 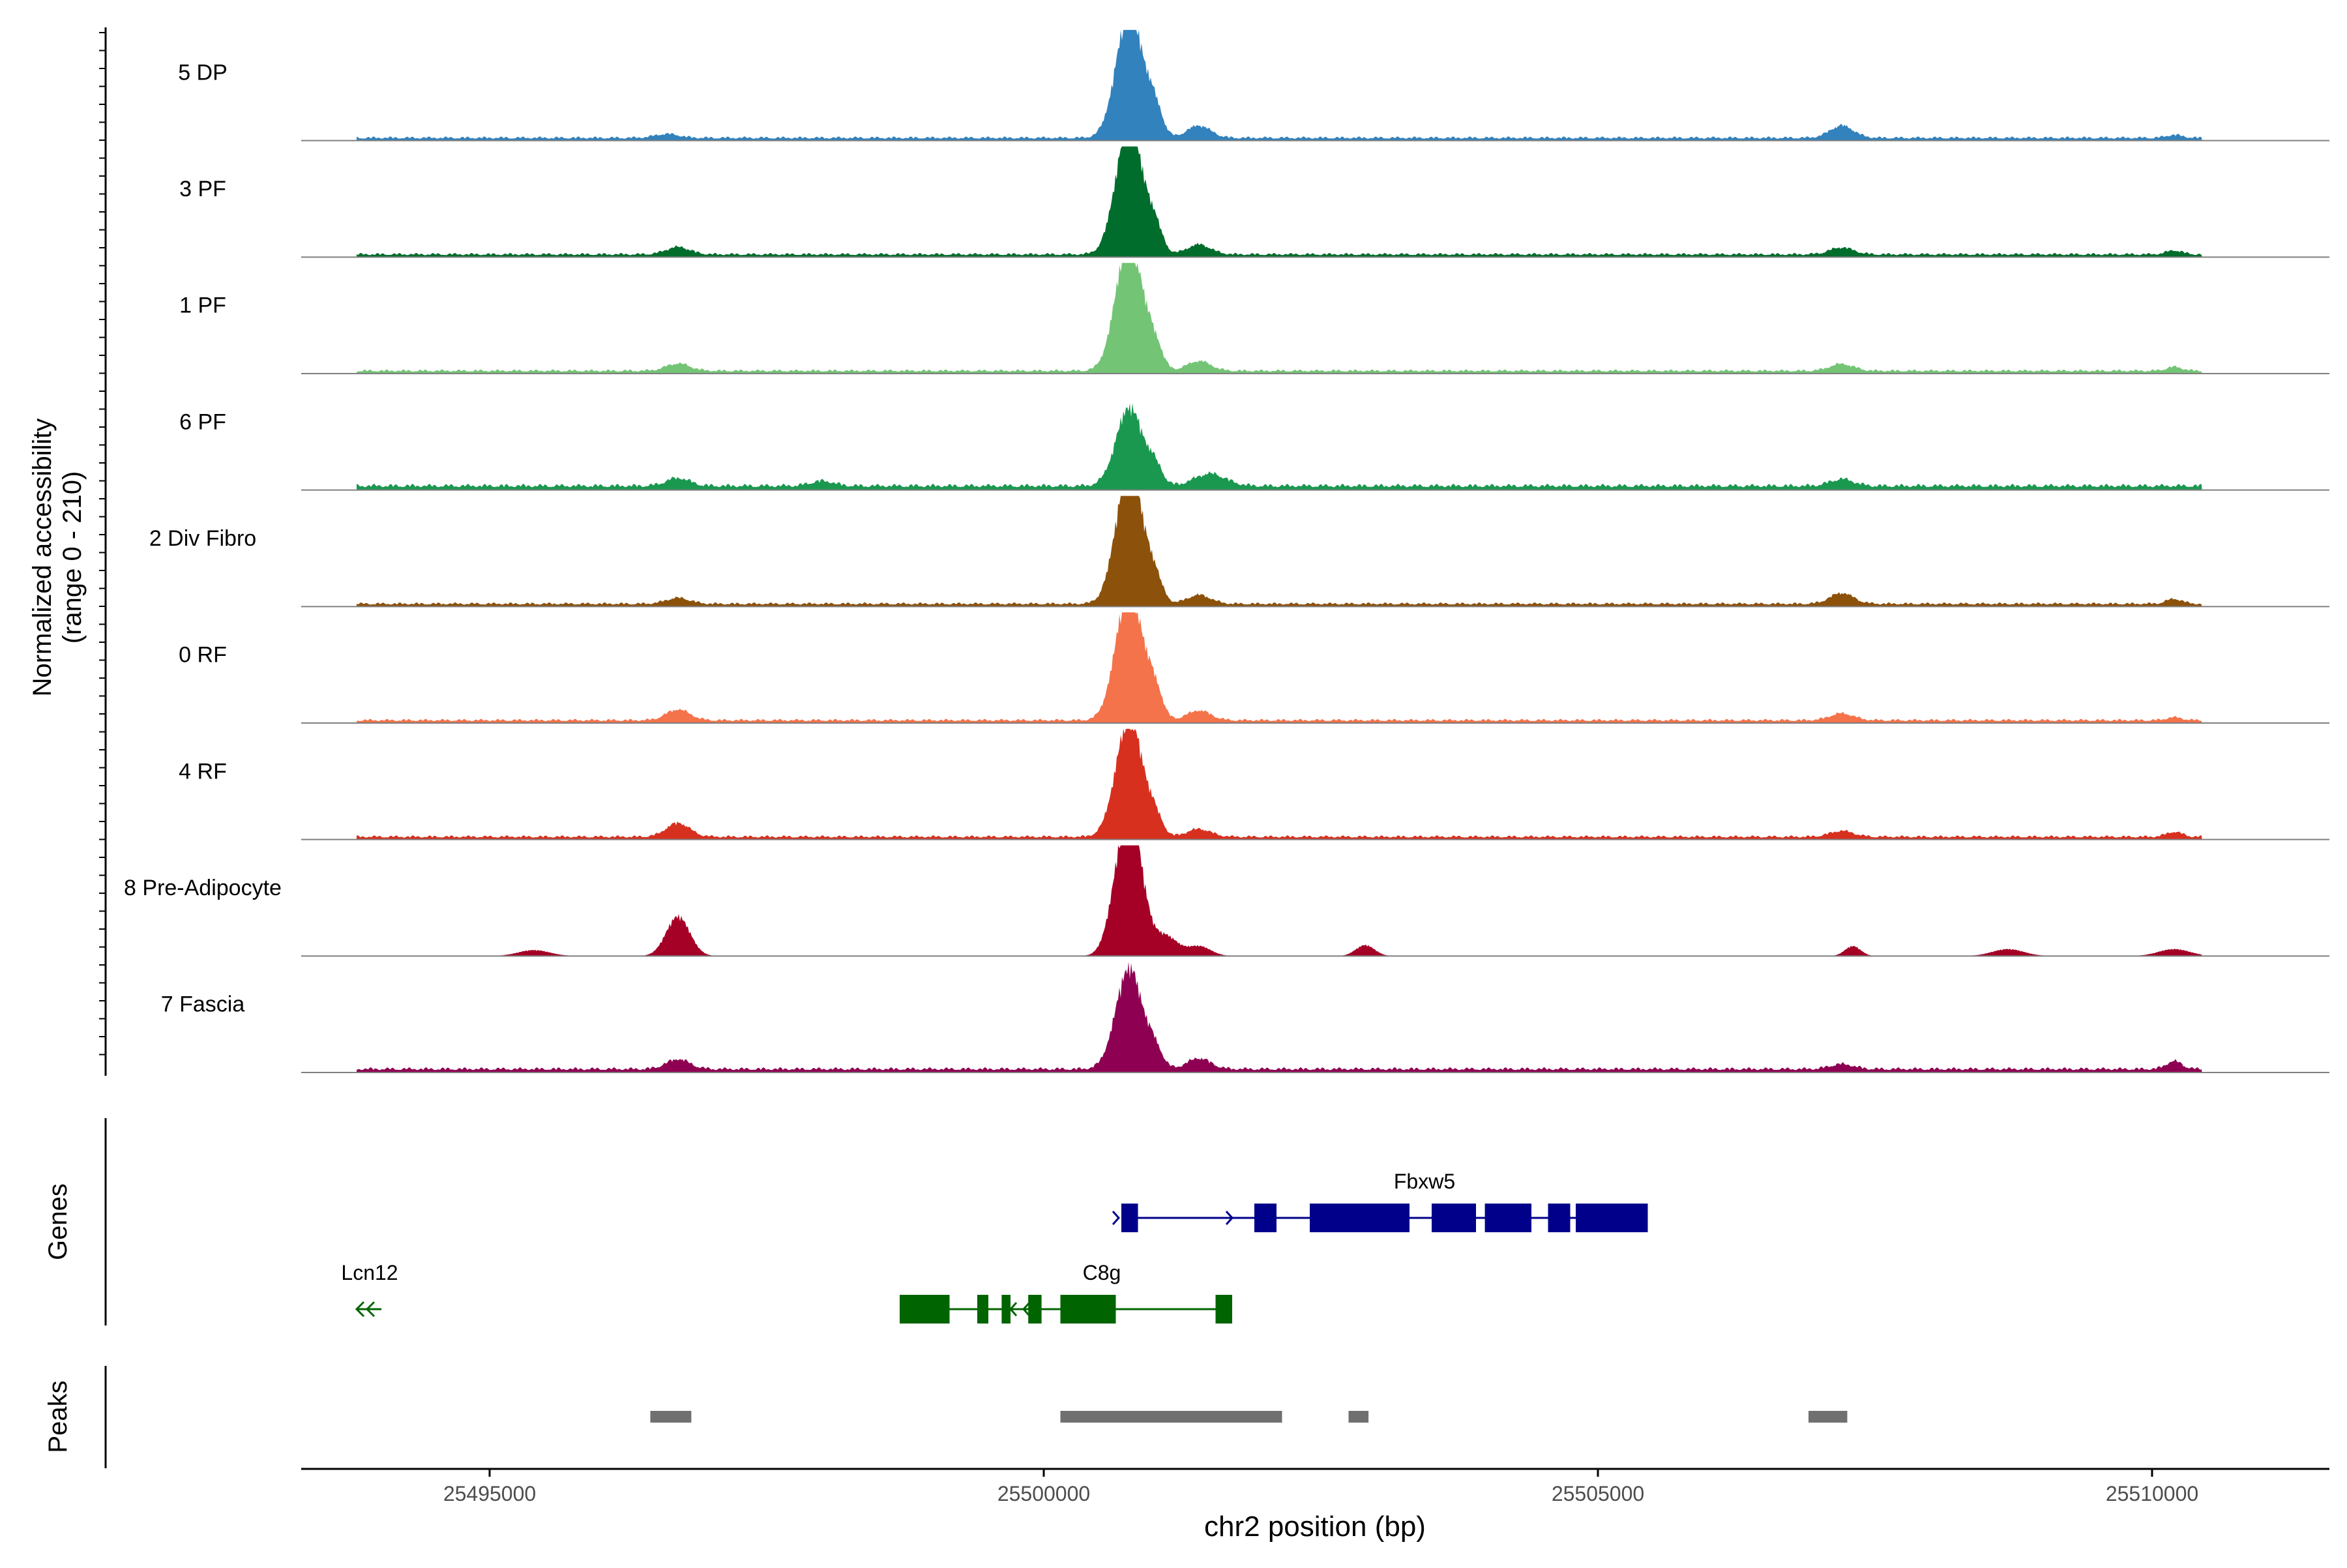 I want to click on track-label-0-rf: 0 RF, so click(x=203, y=656).